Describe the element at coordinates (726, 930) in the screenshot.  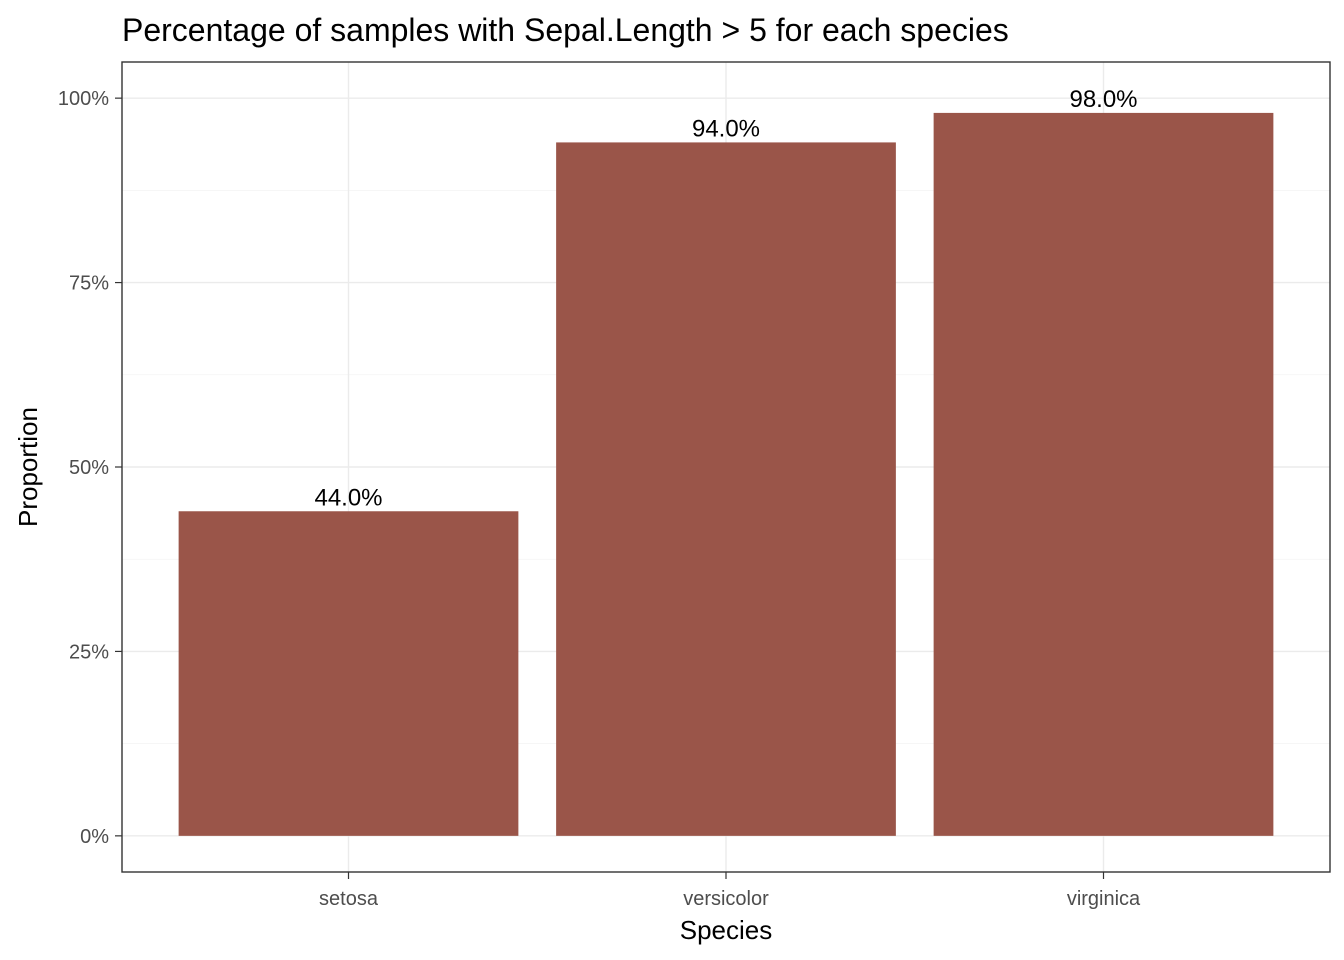
I see `x-axis-title: Species` at that location.